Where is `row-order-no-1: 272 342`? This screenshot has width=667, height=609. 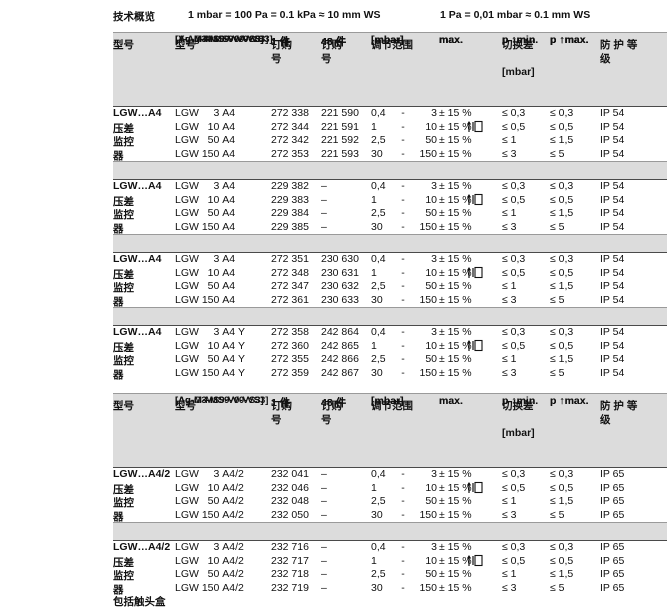
row-order-no-1: 272 342 is located at coordinates (290, 140).